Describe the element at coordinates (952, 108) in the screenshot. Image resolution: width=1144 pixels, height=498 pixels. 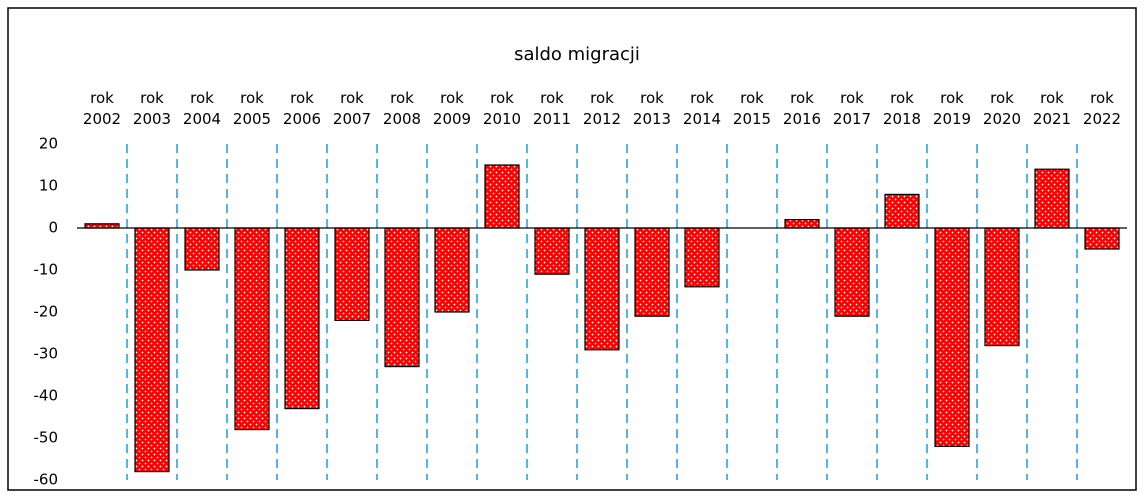
I see `x-tick-label: rok 2019` at that location.